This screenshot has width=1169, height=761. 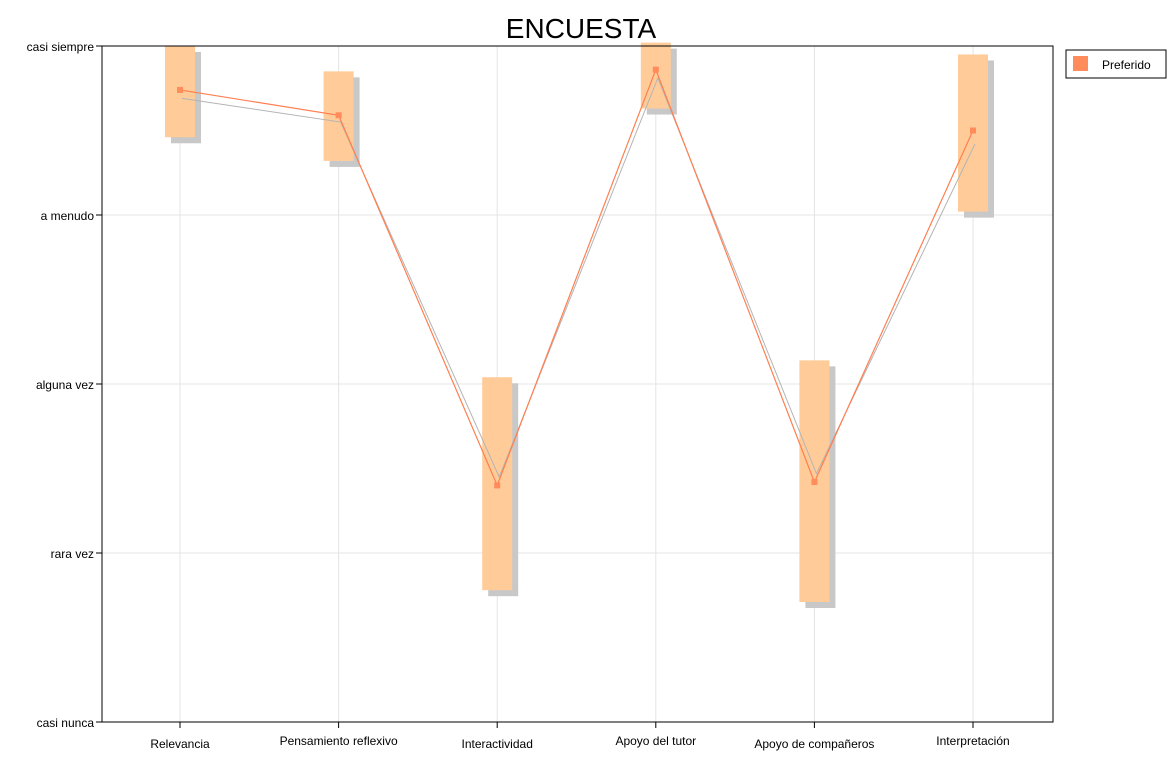 I want to click on chart-title: ENCUESTA, so click(x=581, y=28).